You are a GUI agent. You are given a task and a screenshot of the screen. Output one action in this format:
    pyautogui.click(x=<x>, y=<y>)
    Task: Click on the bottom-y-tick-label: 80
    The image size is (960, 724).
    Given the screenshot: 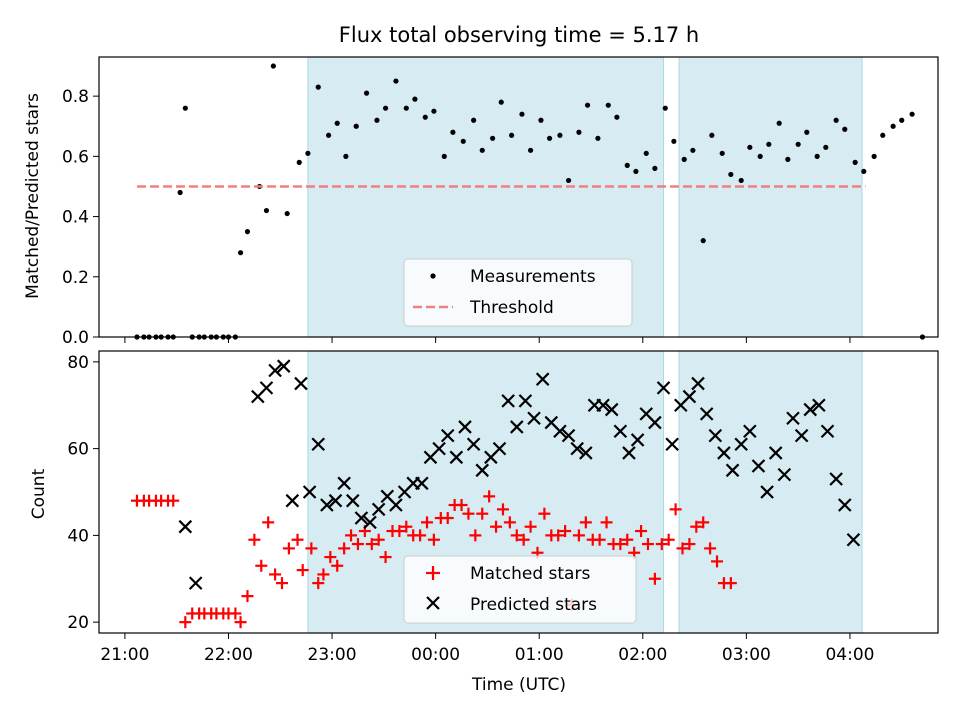 What is the action you would take?
    pyautogui.click(x=78, y=363)
    